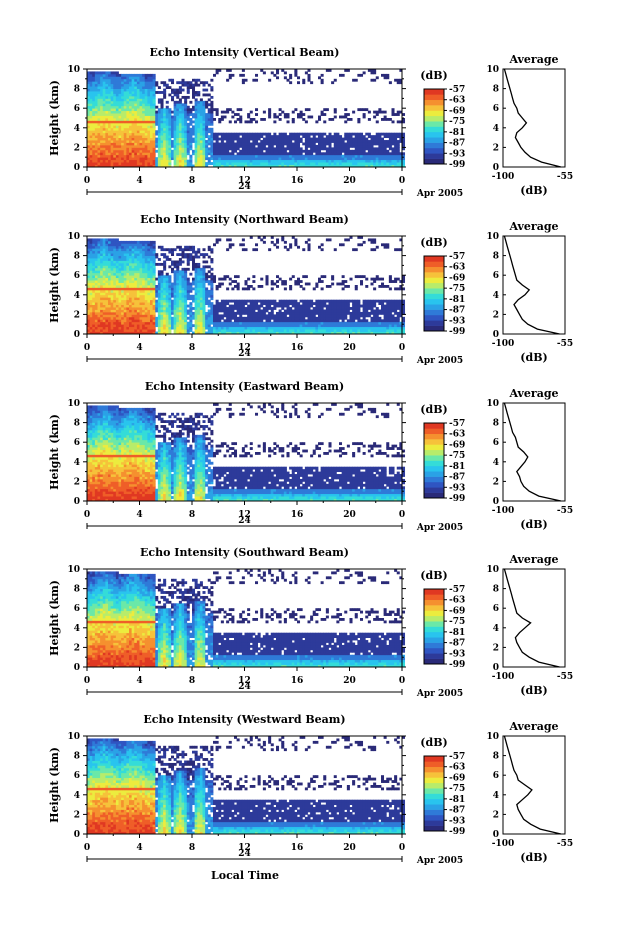 The image size is (620, 929). I want to click on x-tick-label: 8, so click(192, 181).